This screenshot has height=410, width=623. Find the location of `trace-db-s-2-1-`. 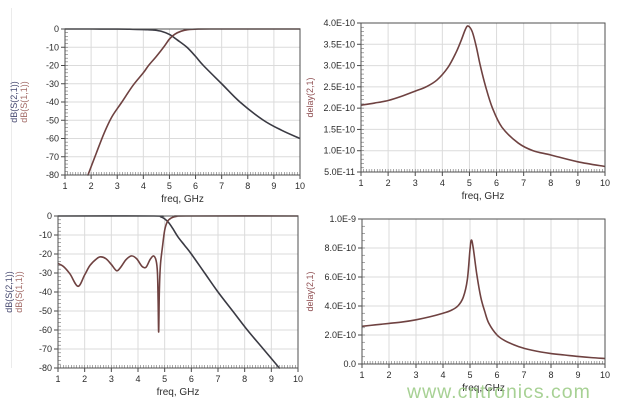

trace-db-s-2-1- is located at coordinates (169, 292).